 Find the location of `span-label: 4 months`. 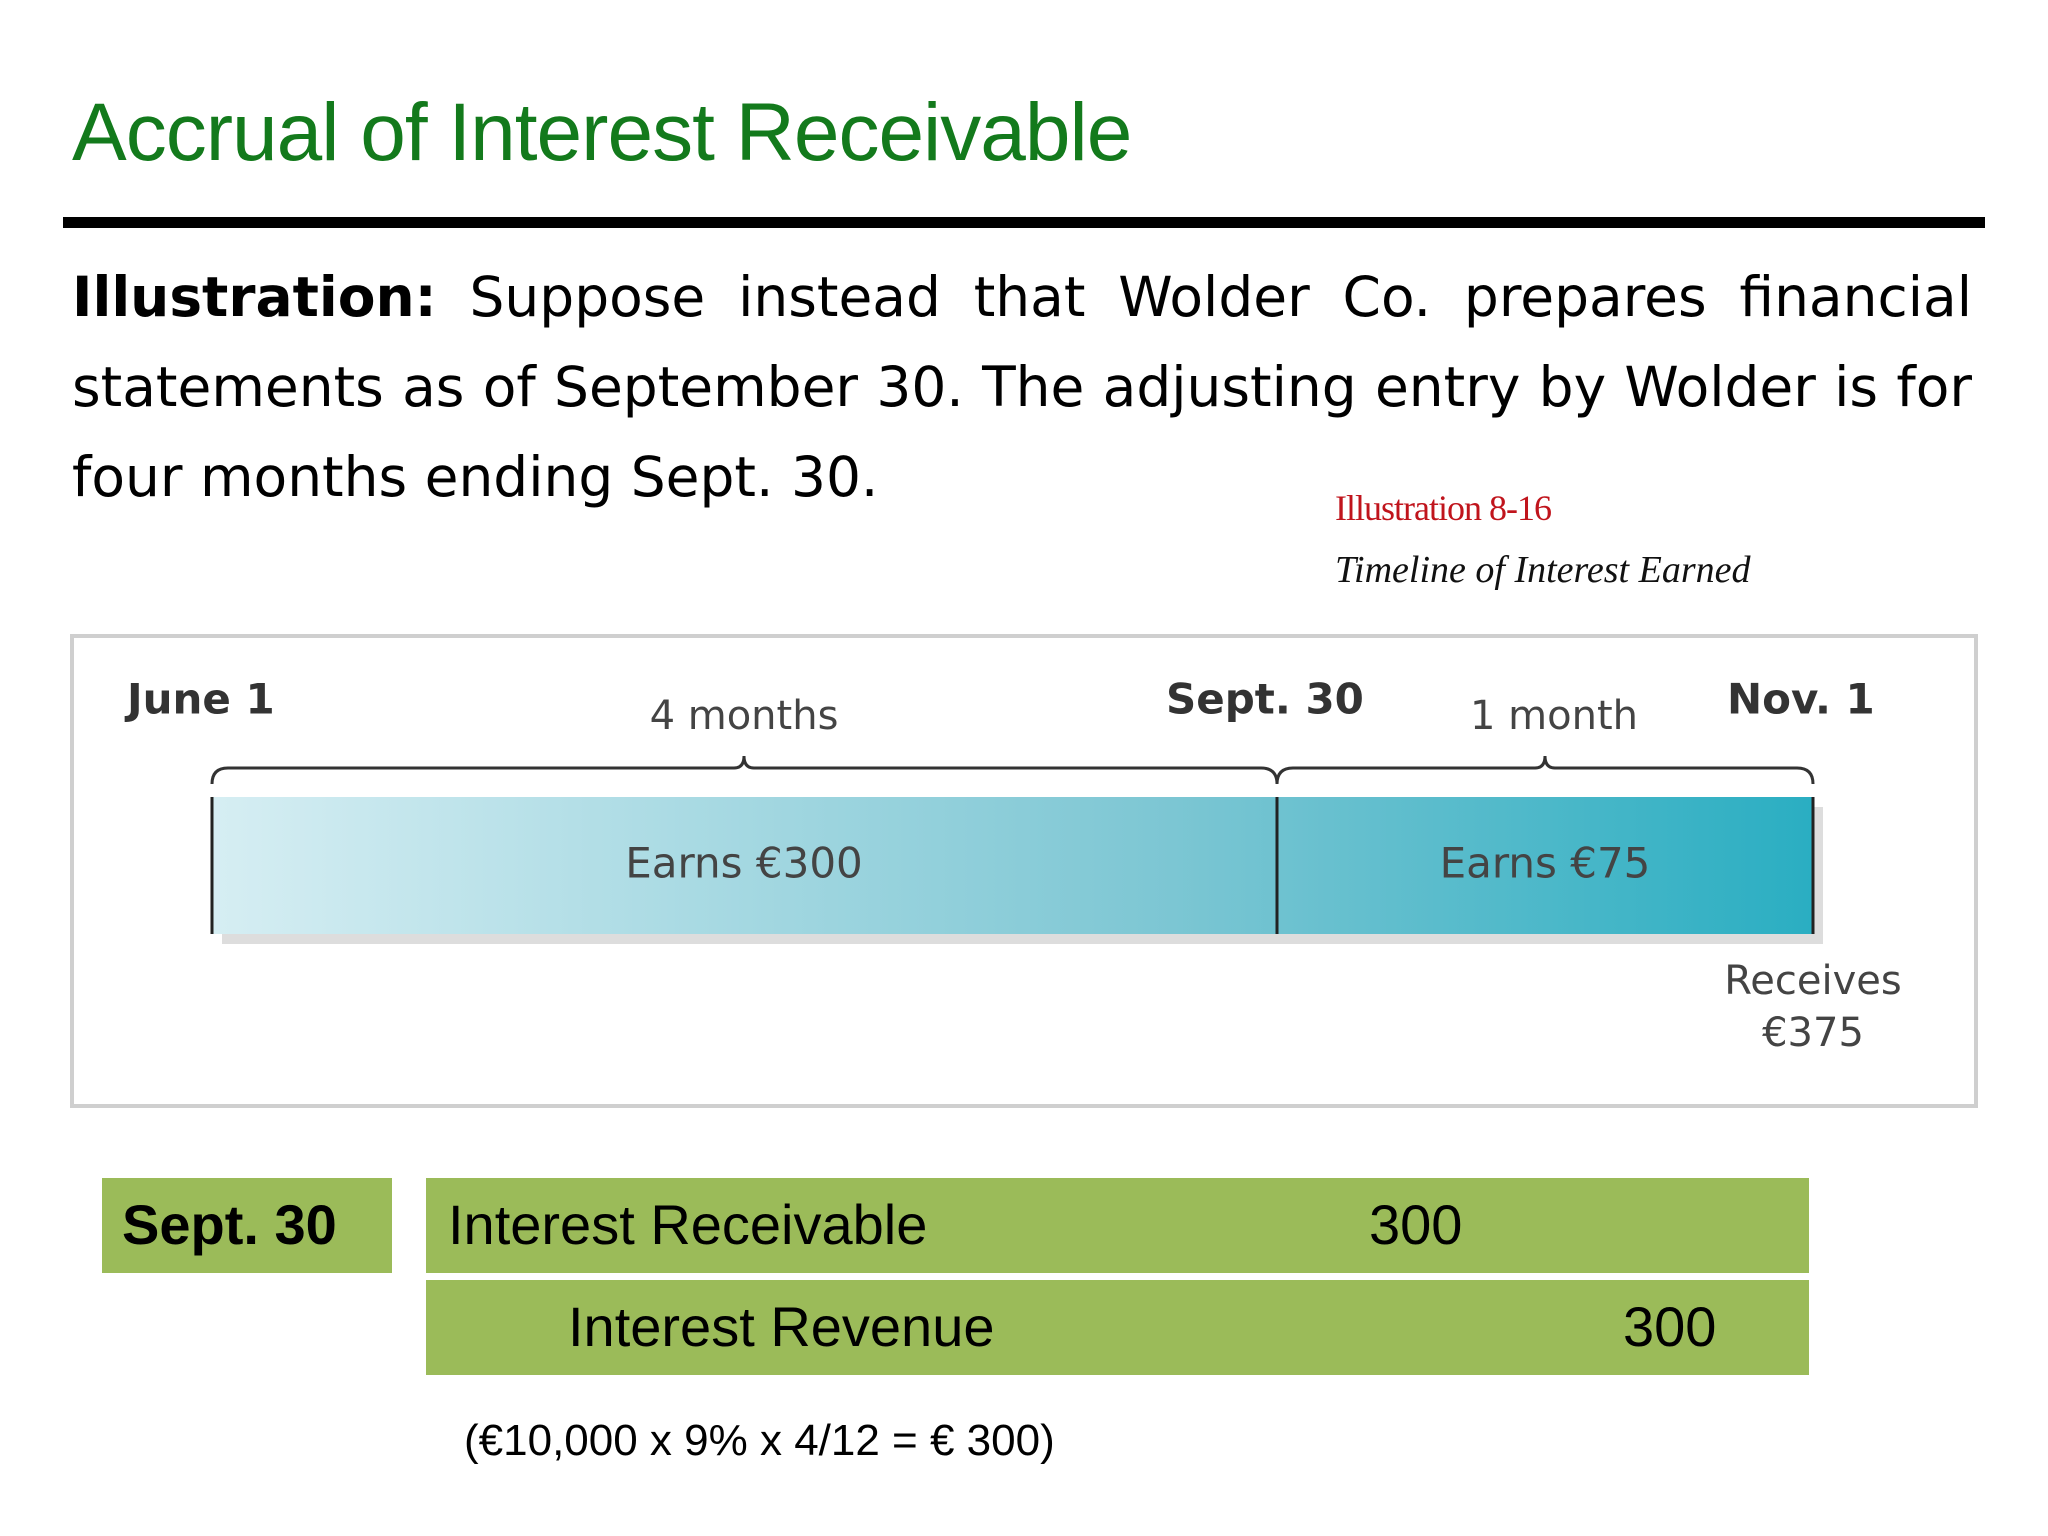

span-label: 4 months is located at coordinates (744, 716).